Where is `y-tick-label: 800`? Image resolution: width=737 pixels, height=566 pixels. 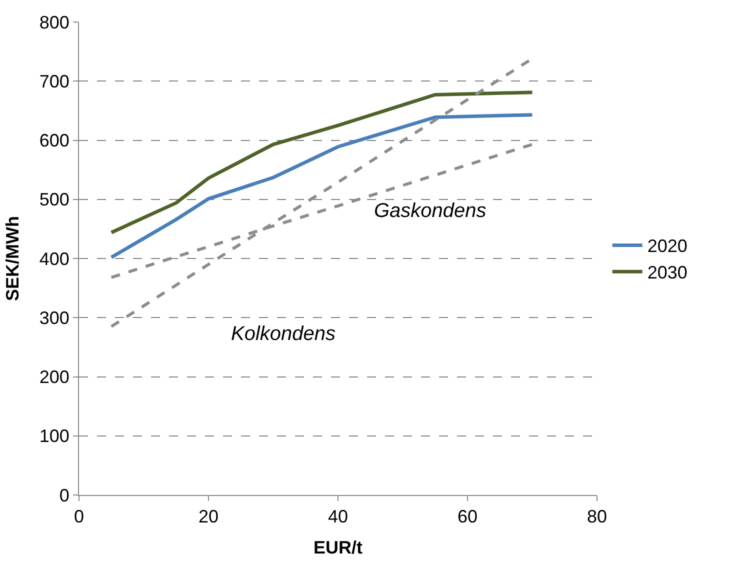 y-tick-label: 800 is located at coordinates (54, 22).